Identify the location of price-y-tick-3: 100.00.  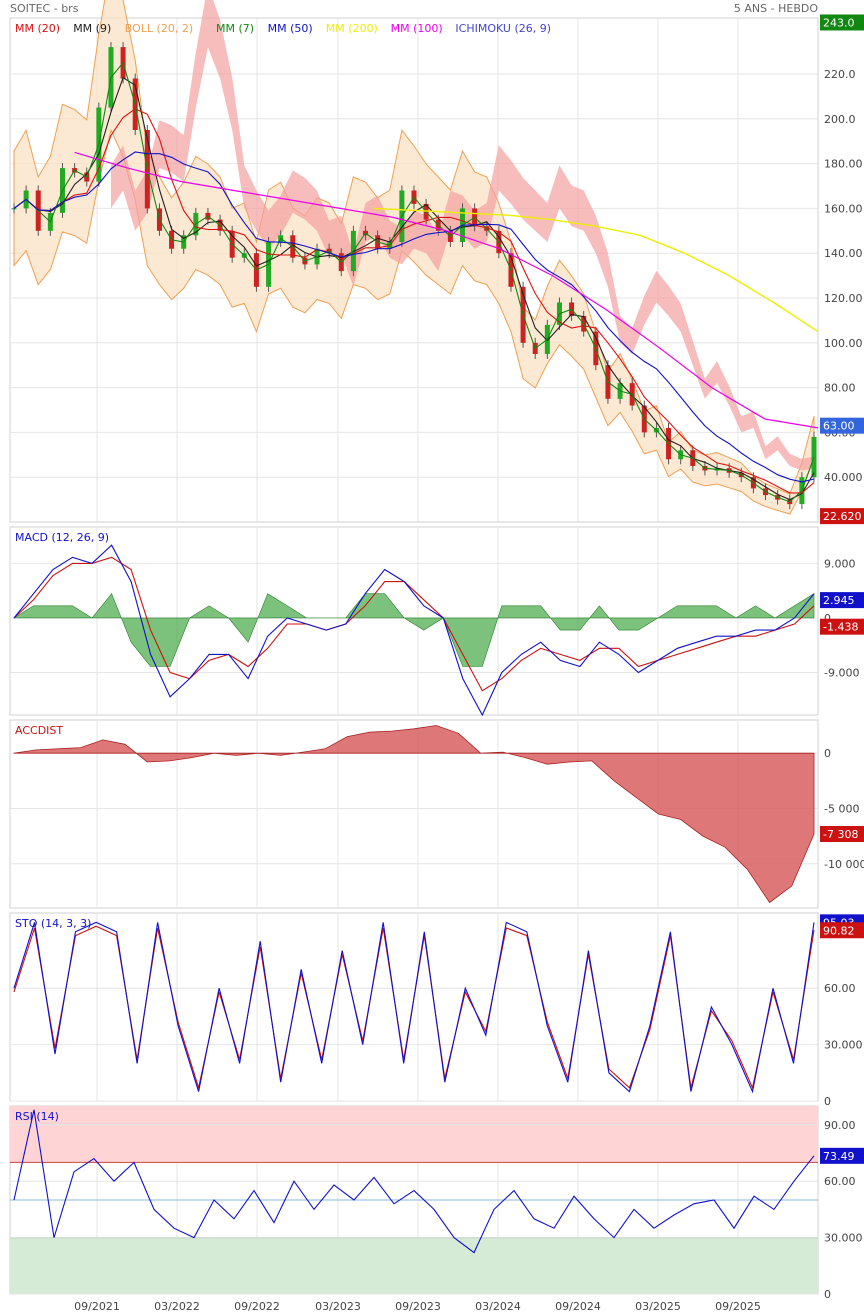
(843, 343).